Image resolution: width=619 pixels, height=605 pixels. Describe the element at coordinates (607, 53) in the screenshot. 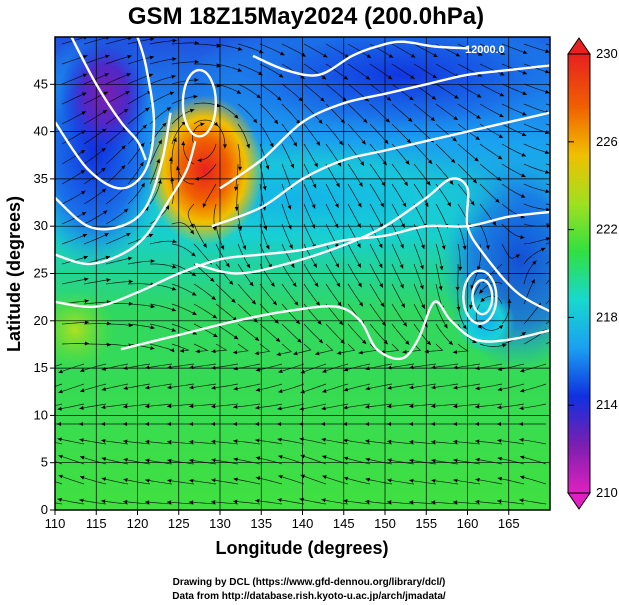

I see `colorbar-tick-label: 230` at that location.